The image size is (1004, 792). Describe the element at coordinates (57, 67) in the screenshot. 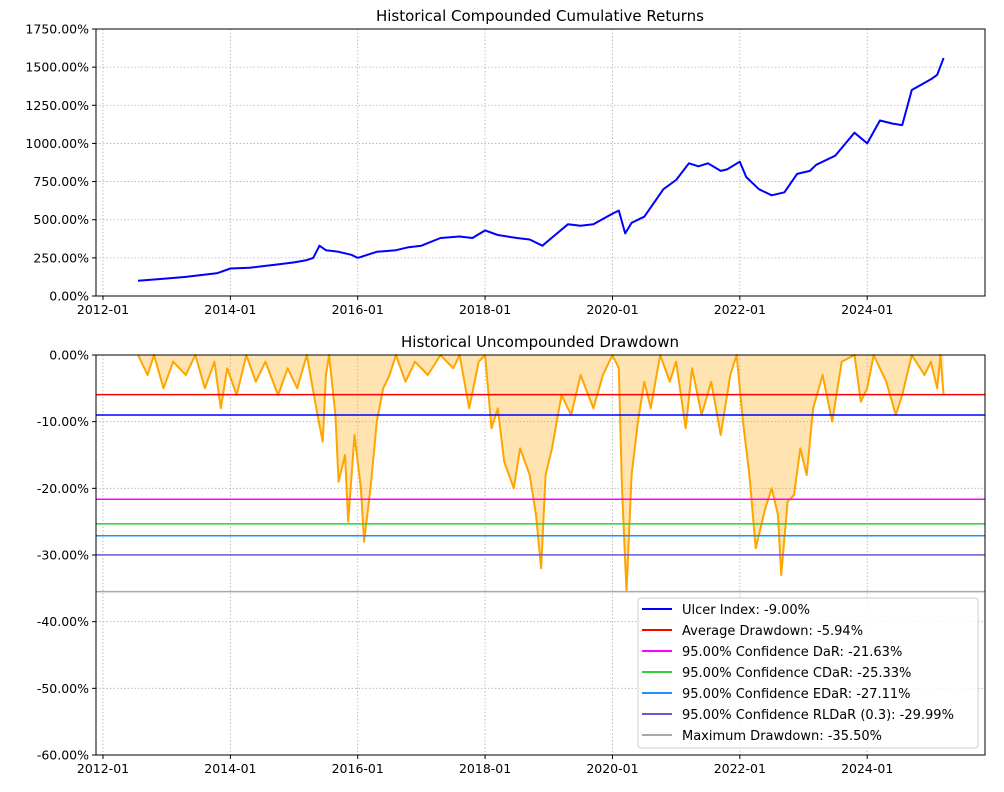

I see `y-tick-label: 1500.00%` at that location.